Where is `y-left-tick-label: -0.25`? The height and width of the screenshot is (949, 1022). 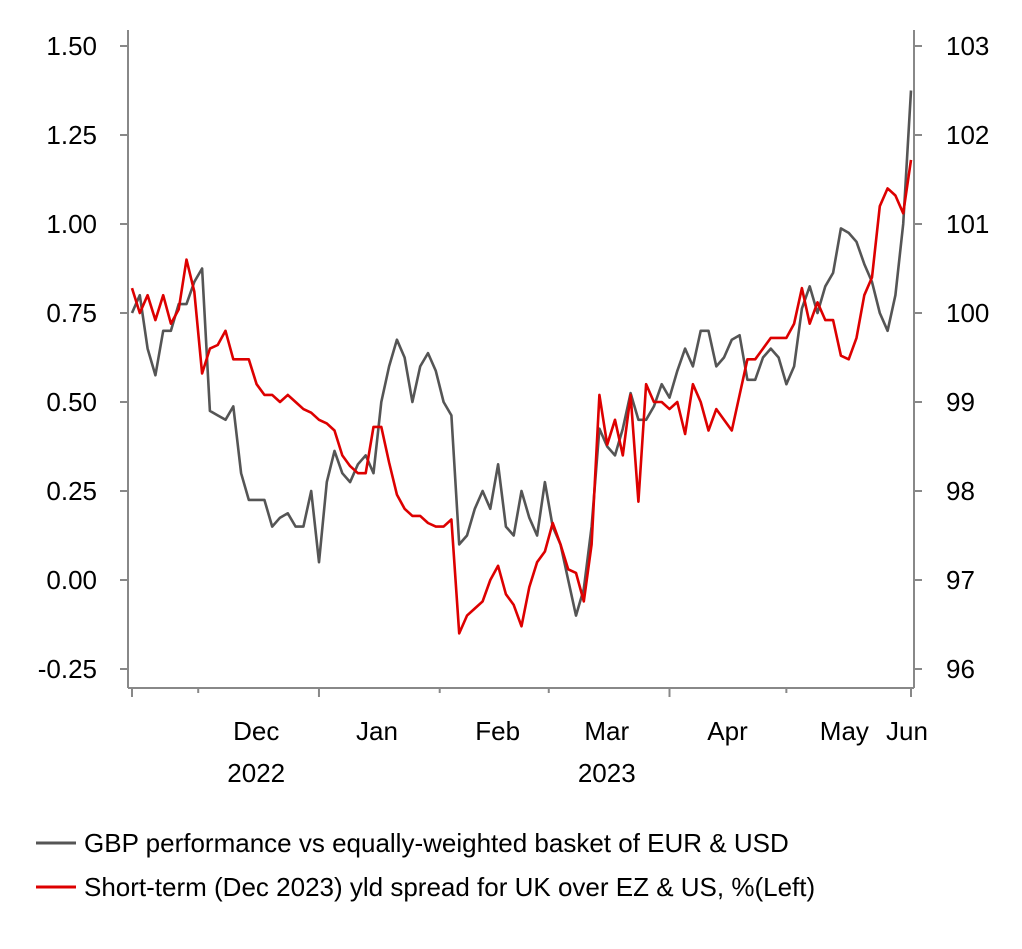 y-left-tick-label: -0.25 is located at coordinates (67, 669).